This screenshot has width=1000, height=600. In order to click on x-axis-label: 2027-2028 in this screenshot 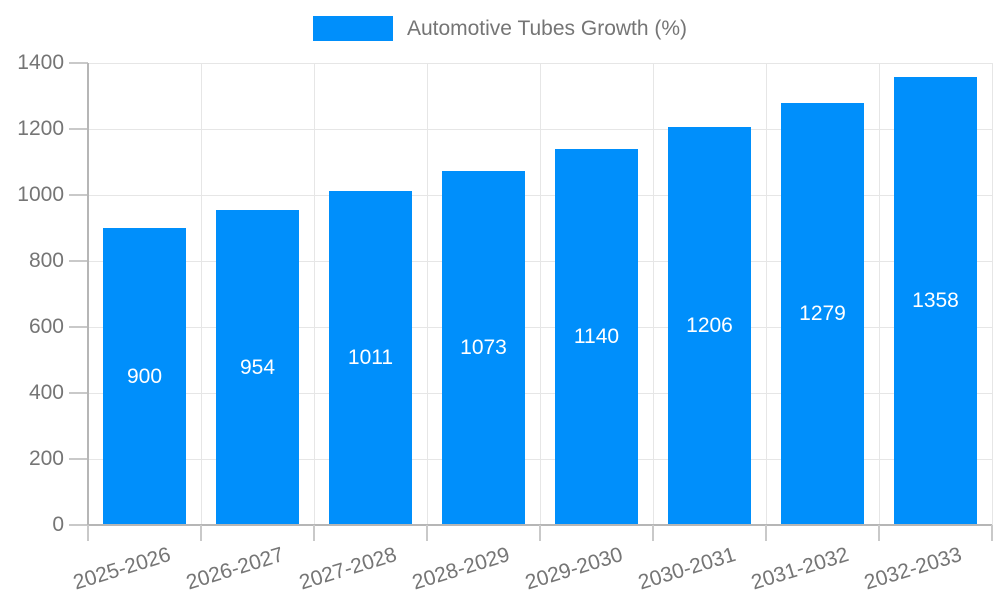, I will do `click(347, 569)`.